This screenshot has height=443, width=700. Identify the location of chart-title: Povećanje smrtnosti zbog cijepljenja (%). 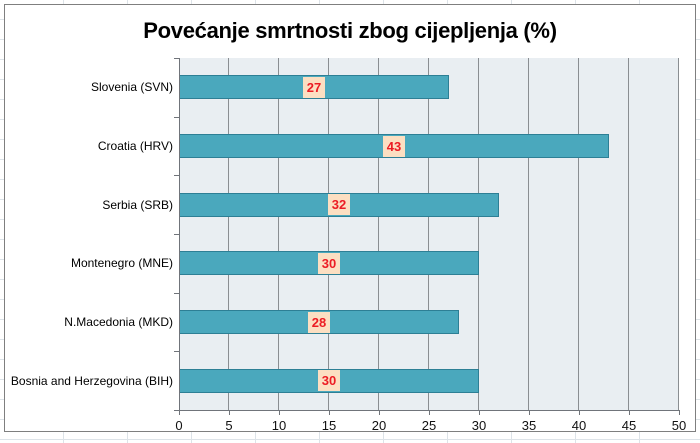
(350, 30).